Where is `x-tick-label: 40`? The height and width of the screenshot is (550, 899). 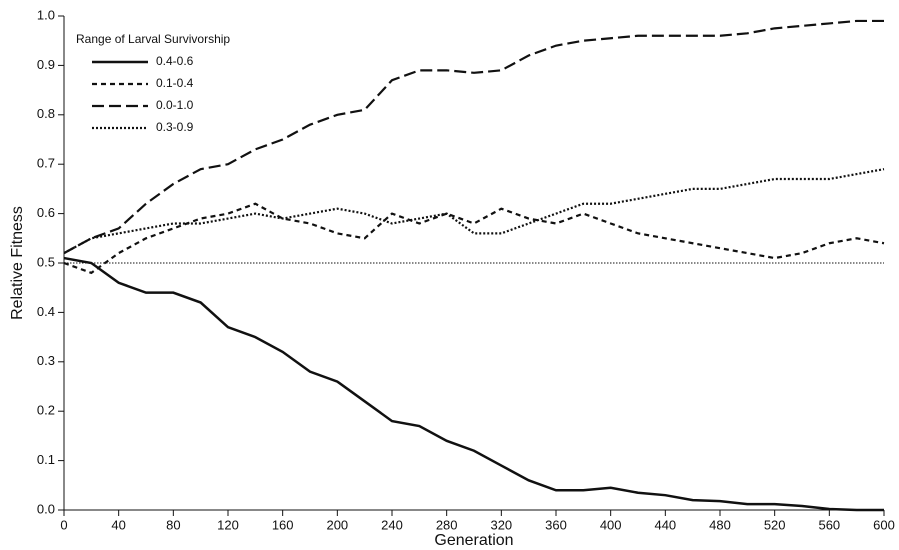
x-tick-label: 40 is located at coordinates (118, 524).